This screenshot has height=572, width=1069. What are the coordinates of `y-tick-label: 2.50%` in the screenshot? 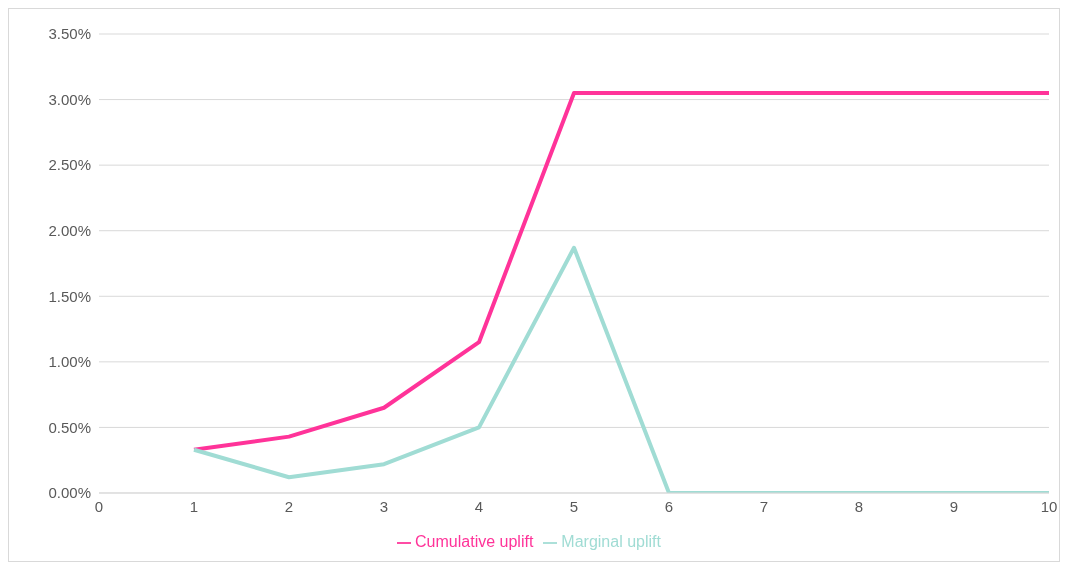 It's located at (69, 165).